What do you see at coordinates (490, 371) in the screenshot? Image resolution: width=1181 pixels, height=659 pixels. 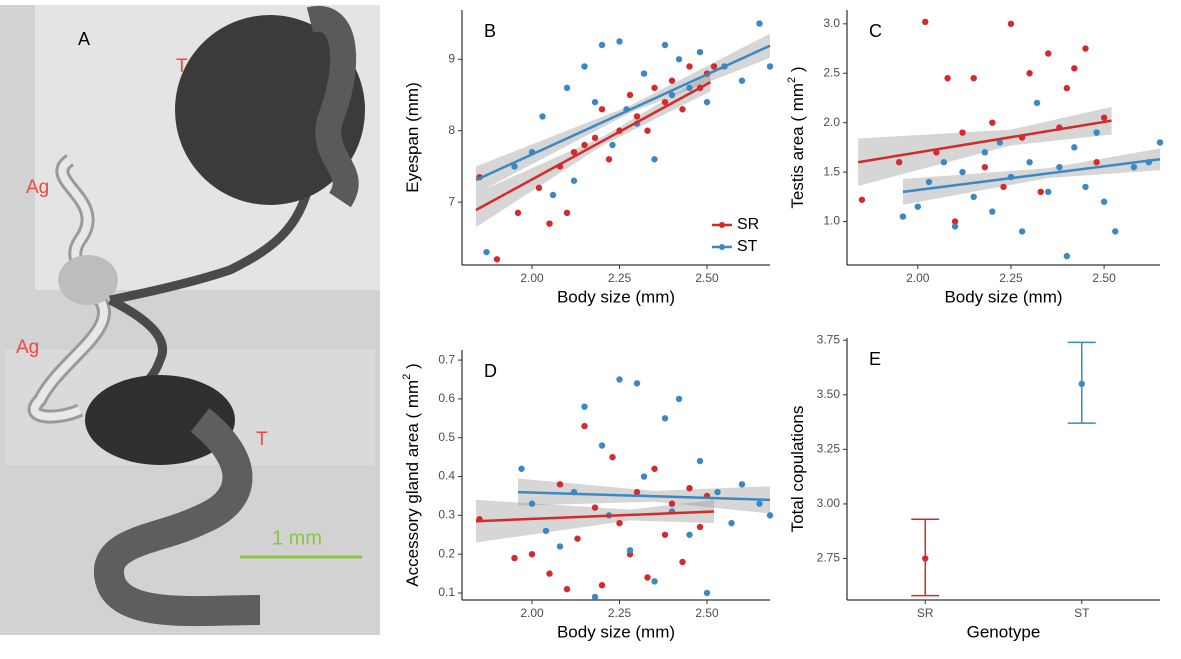 I see `panel-label: D` at bounding box center [490, 371].